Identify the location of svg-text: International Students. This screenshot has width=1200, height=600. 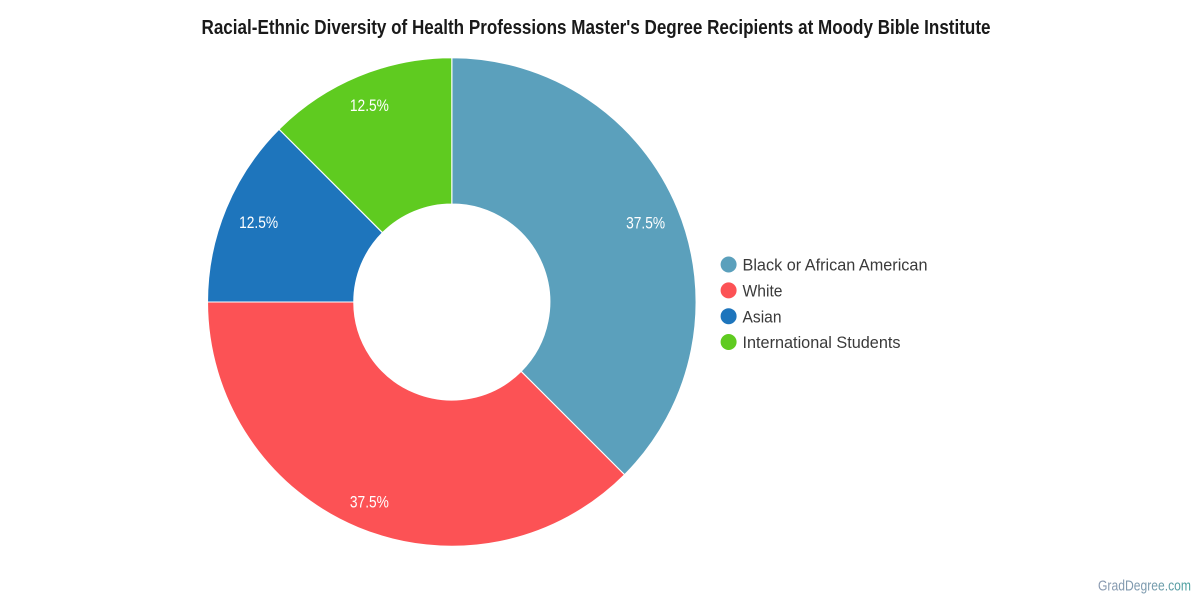
(822, 342).